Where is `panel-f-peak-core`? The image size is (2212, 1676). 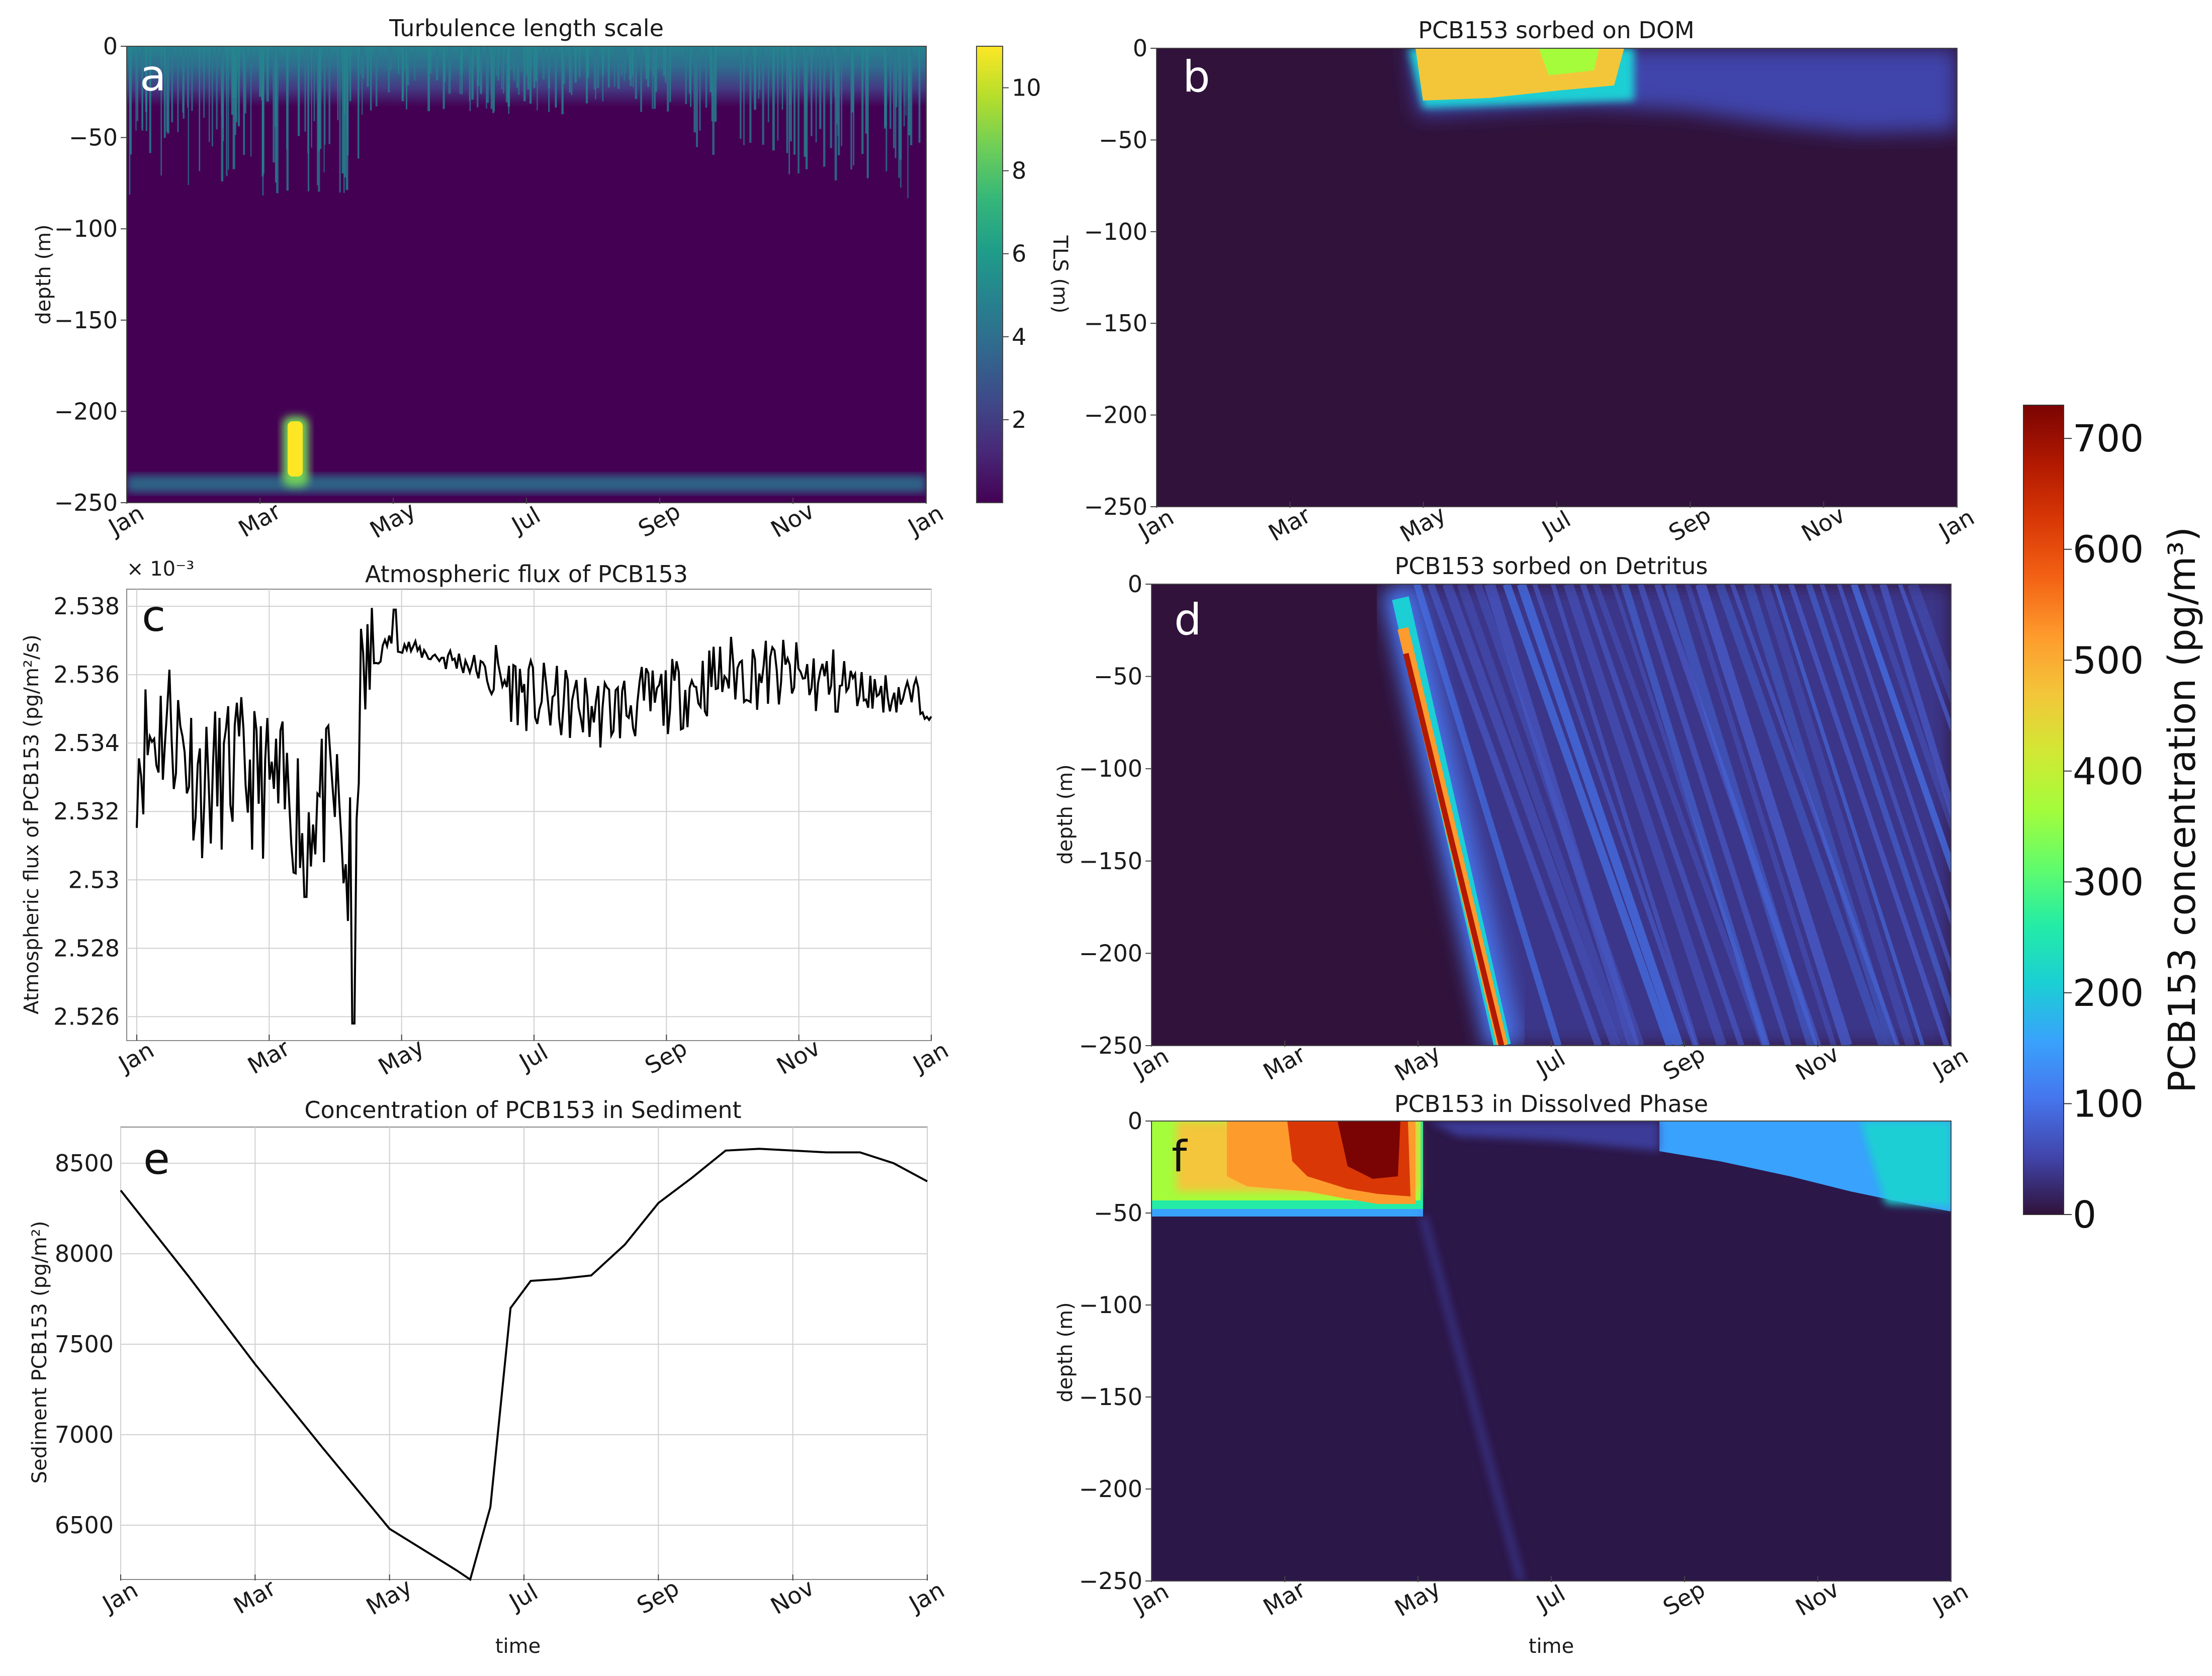
panel-f-peak-core is located at coordinates (1369, 1150).